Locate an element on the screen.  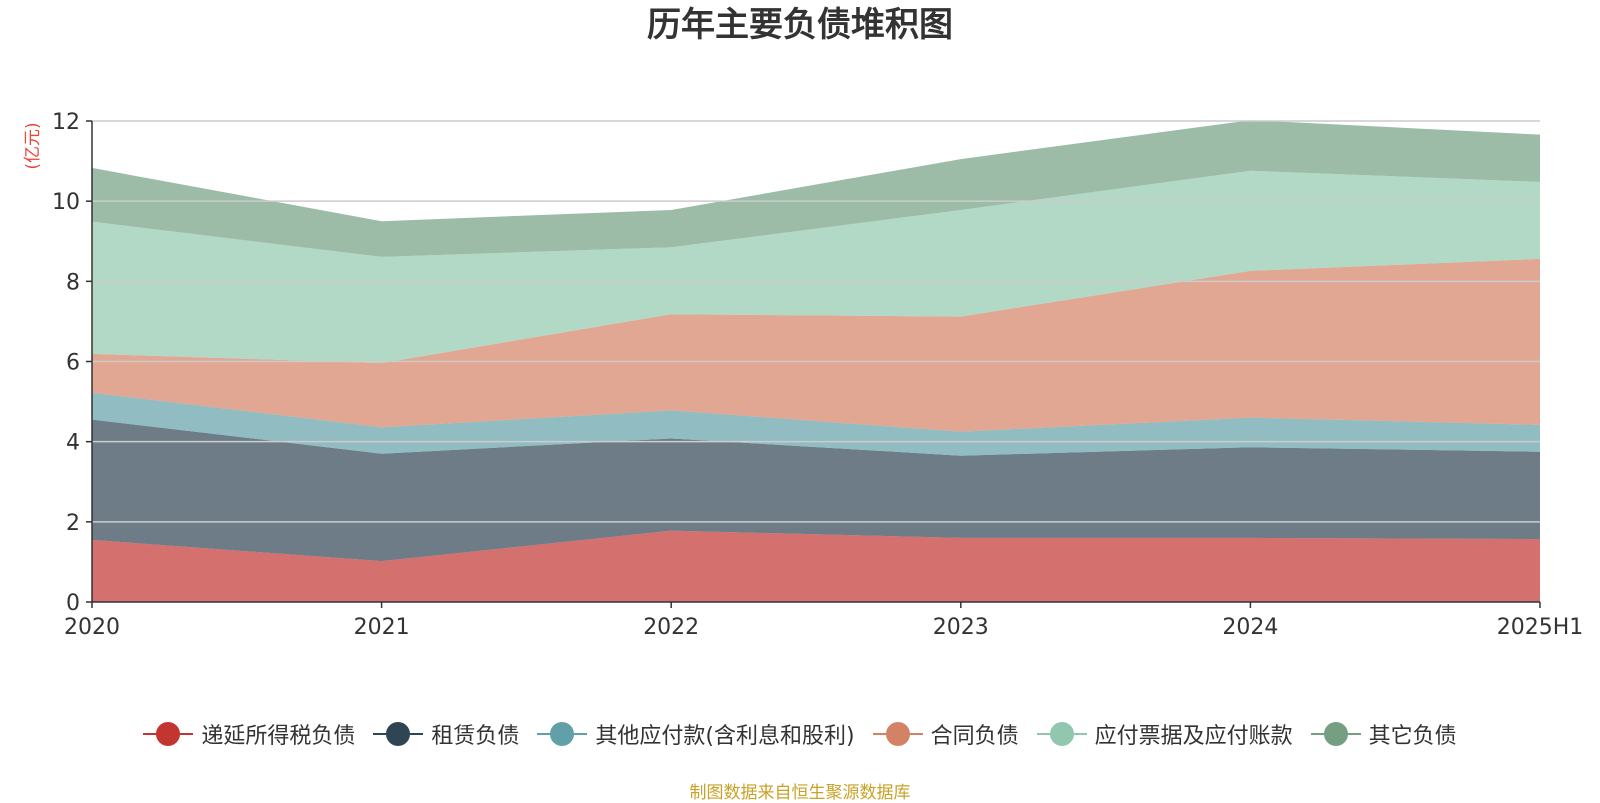
legend-item-5: 其它负债 is located at coordinates (1383, 734).